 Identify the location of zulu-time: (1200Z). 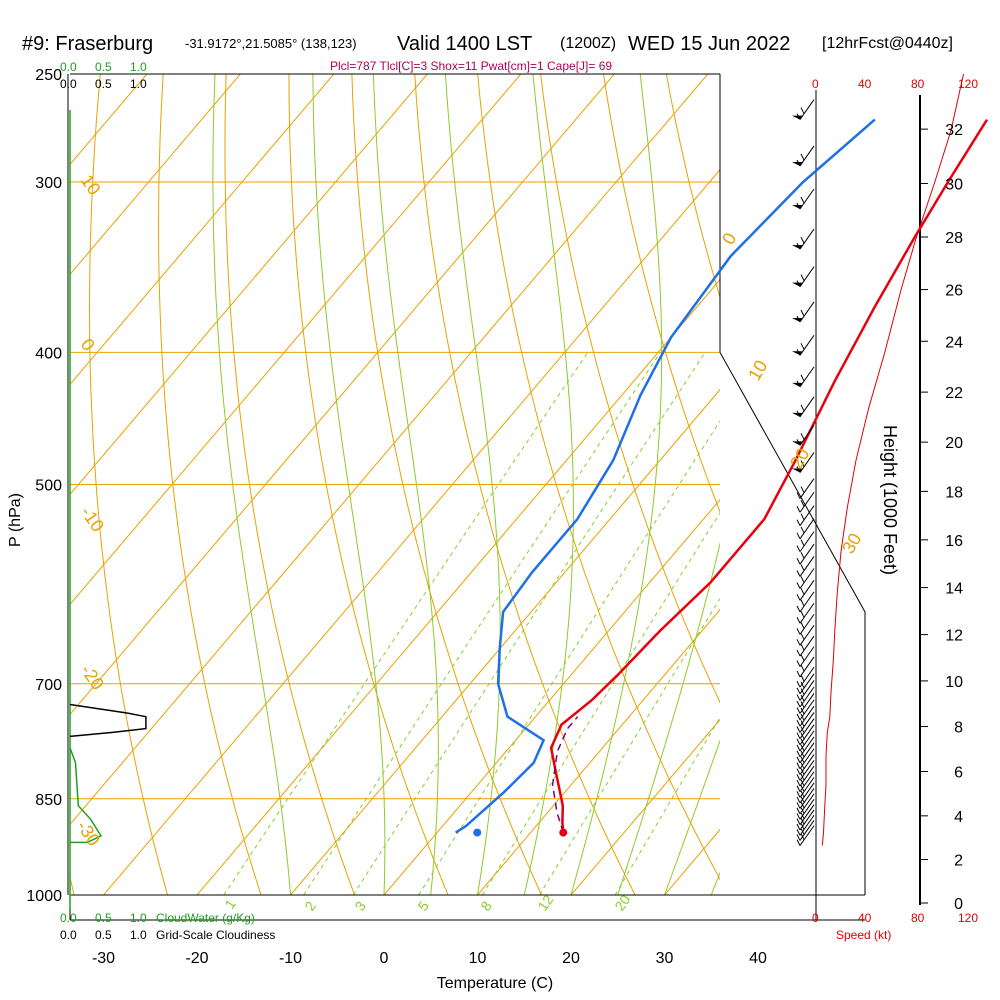
(588, 43).